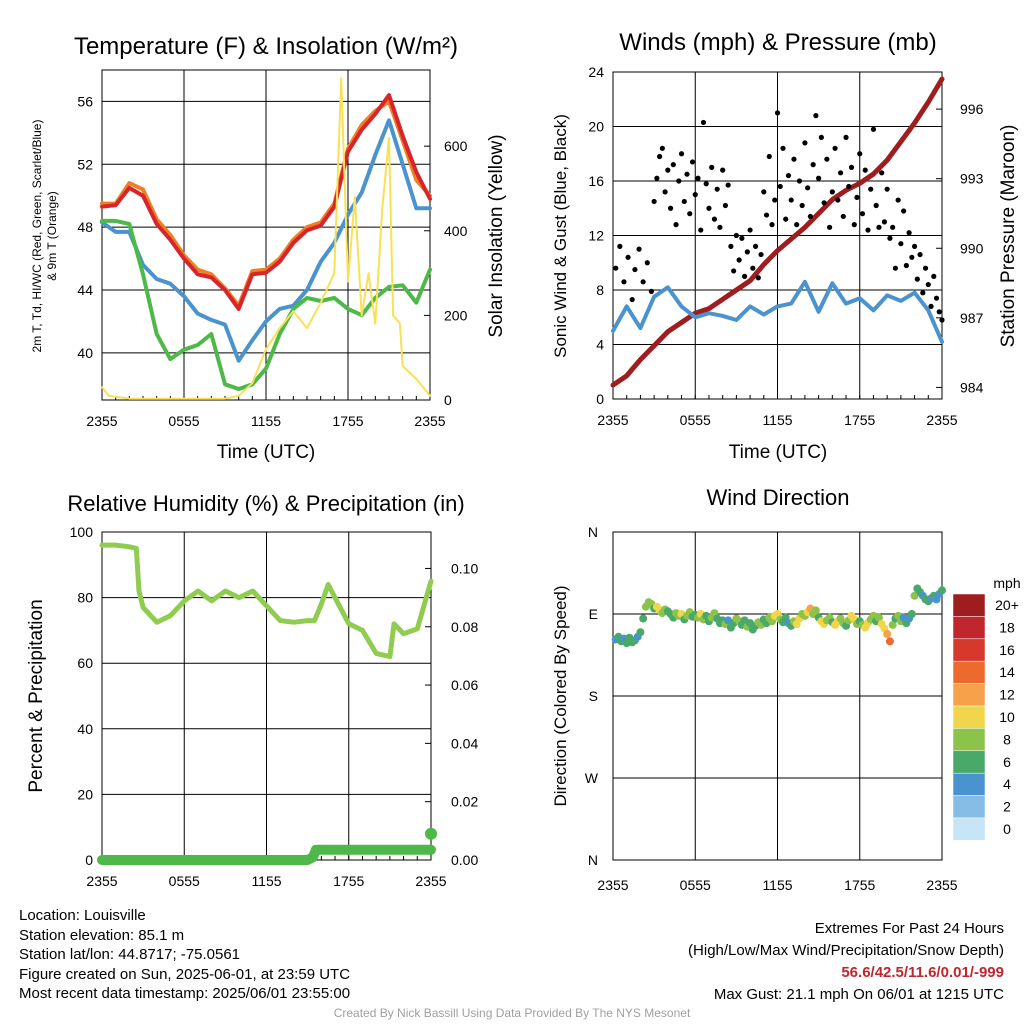  I want to click on panel-wdir-ylabel-left: Direction (Colored By Speed), so click(560, 695).